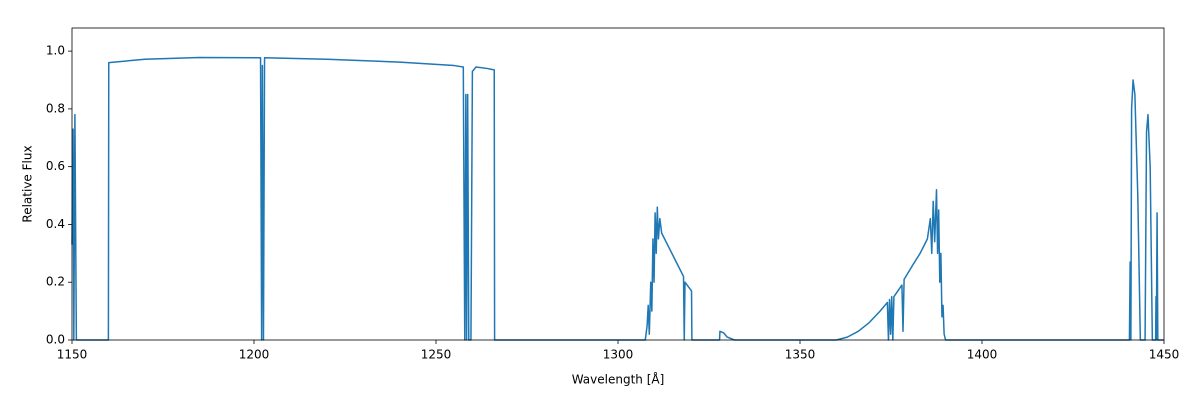 The image size is (1200, 400). I want to click on x-tick-label: 1400, so click(982, 355).